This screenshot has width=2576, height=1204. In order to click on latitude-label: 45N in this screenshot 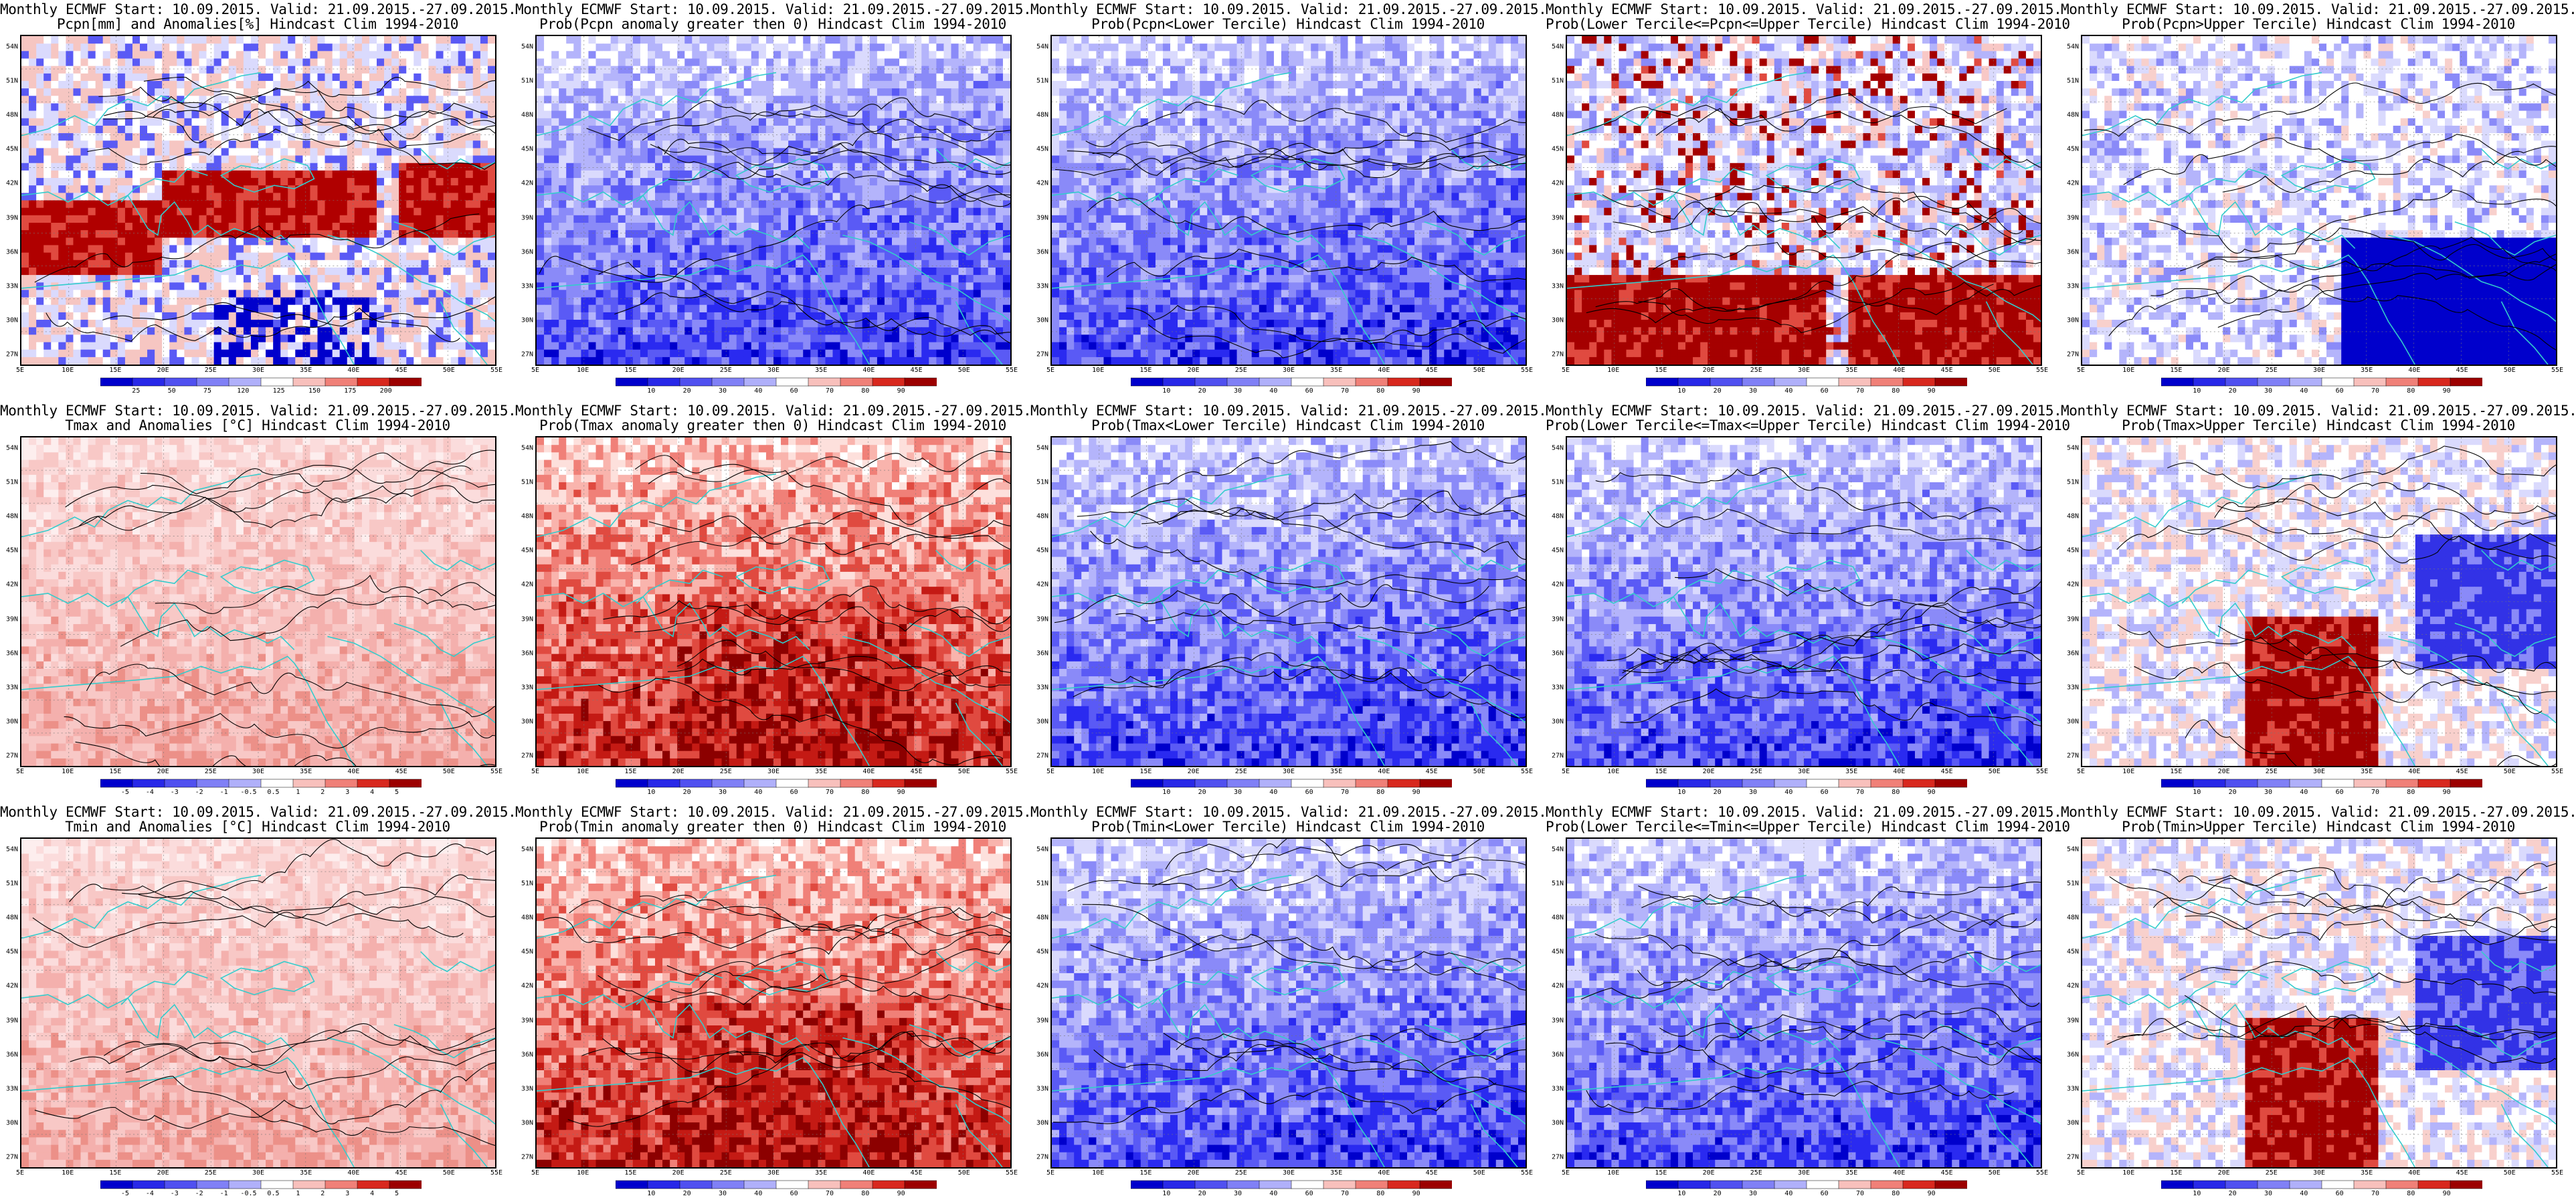, I will do `click(1558, 551)`.